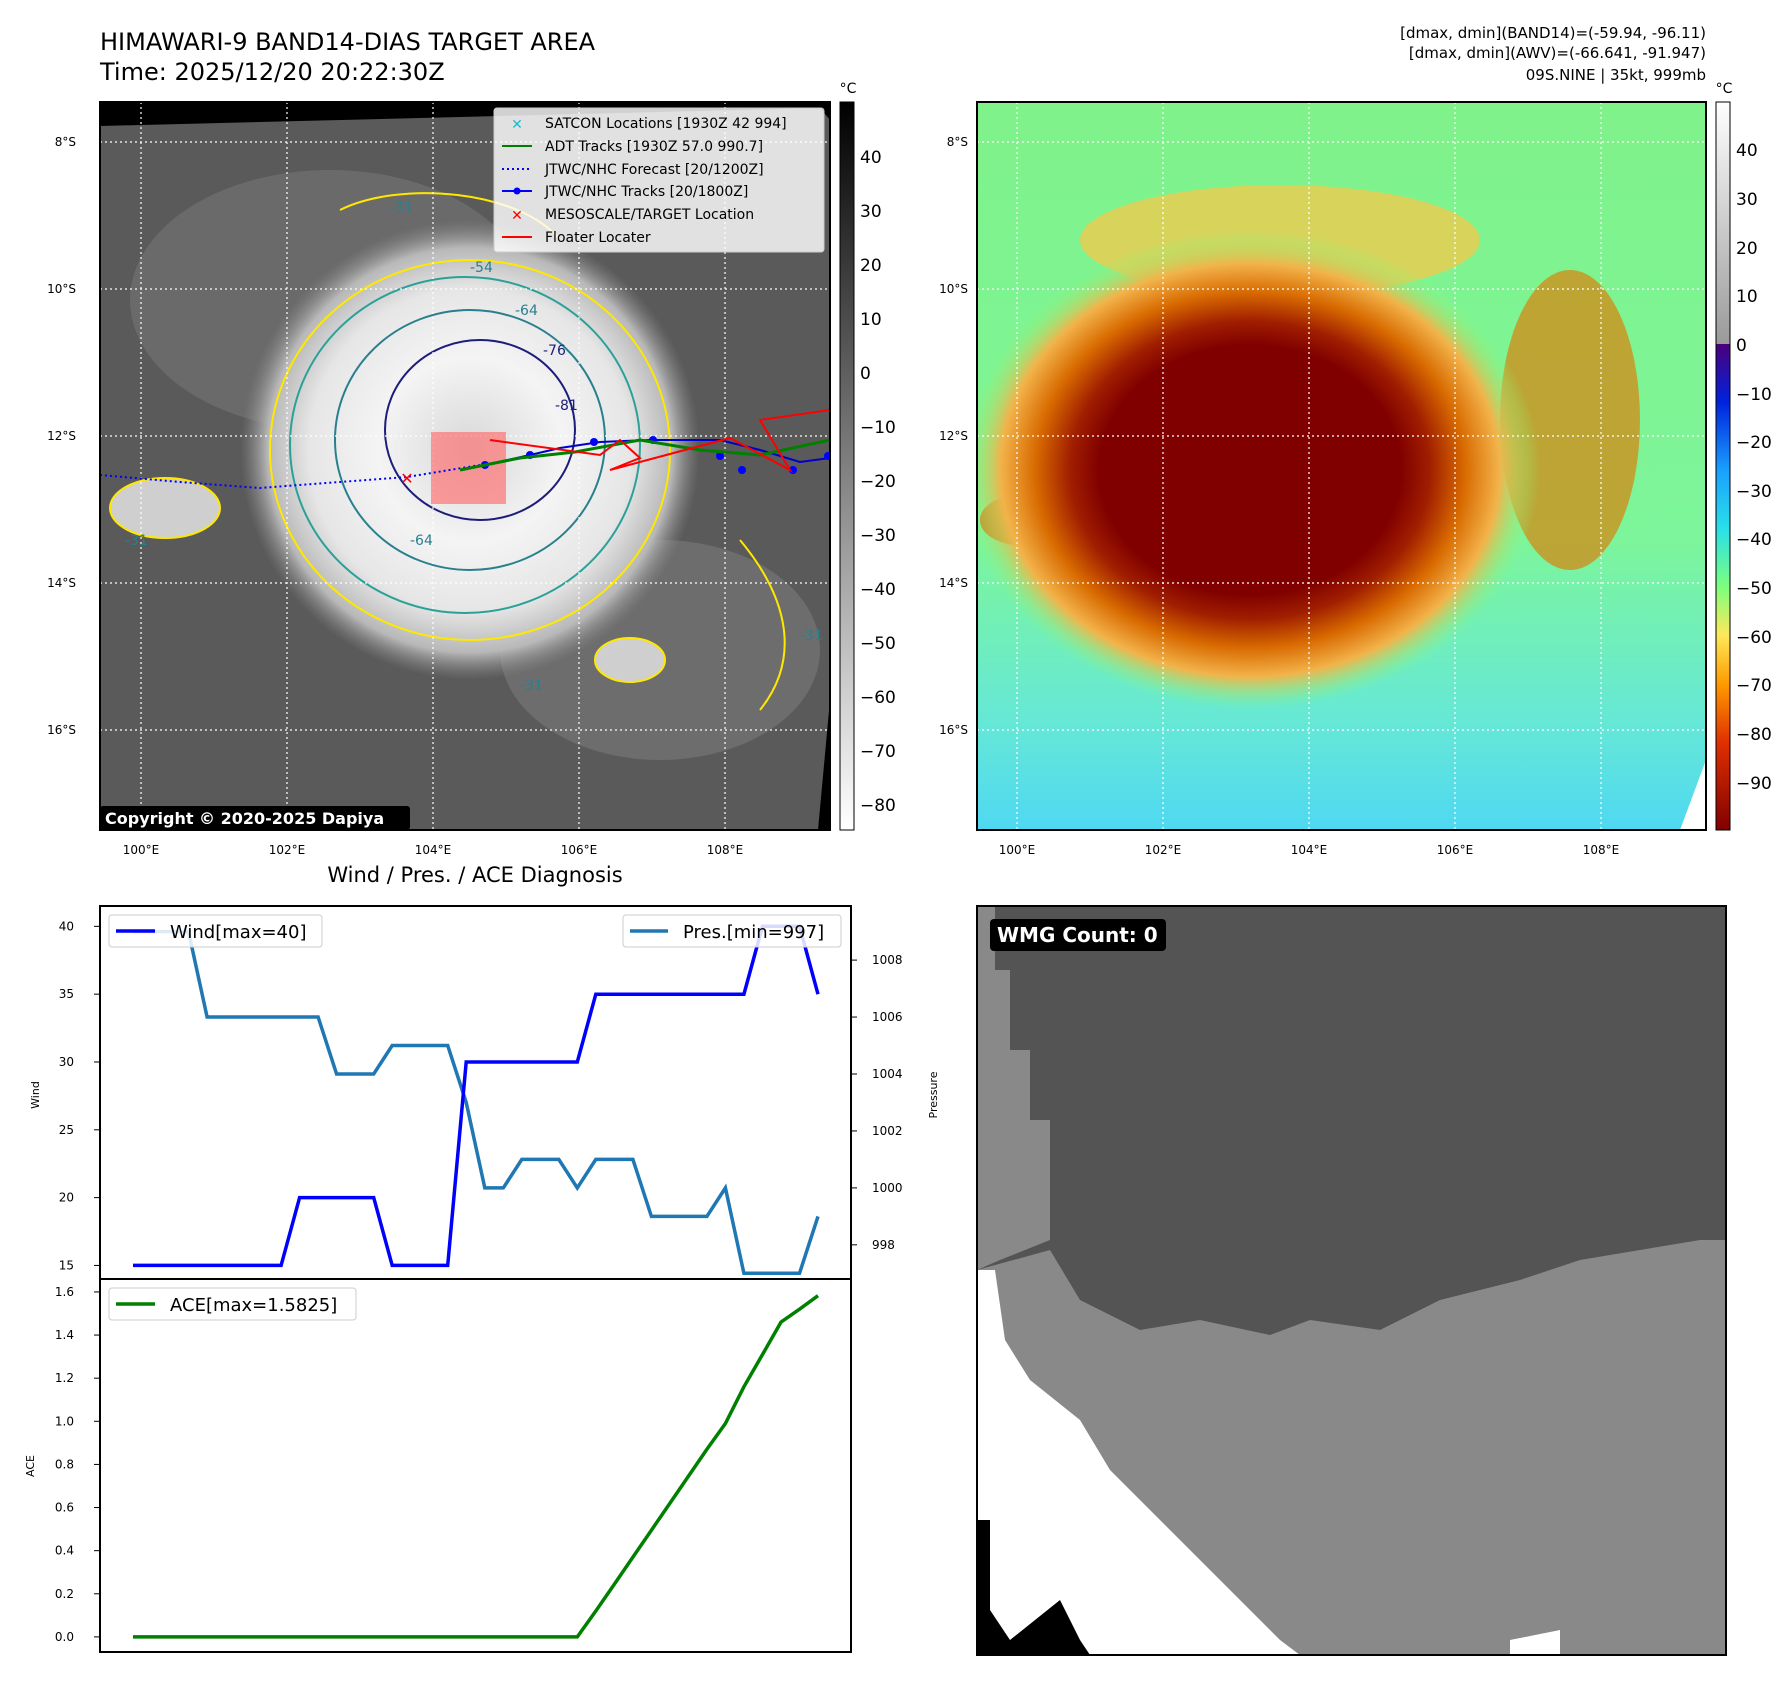  I want to click on mesoscale-marker-icon: ✕, so click(517, 216).